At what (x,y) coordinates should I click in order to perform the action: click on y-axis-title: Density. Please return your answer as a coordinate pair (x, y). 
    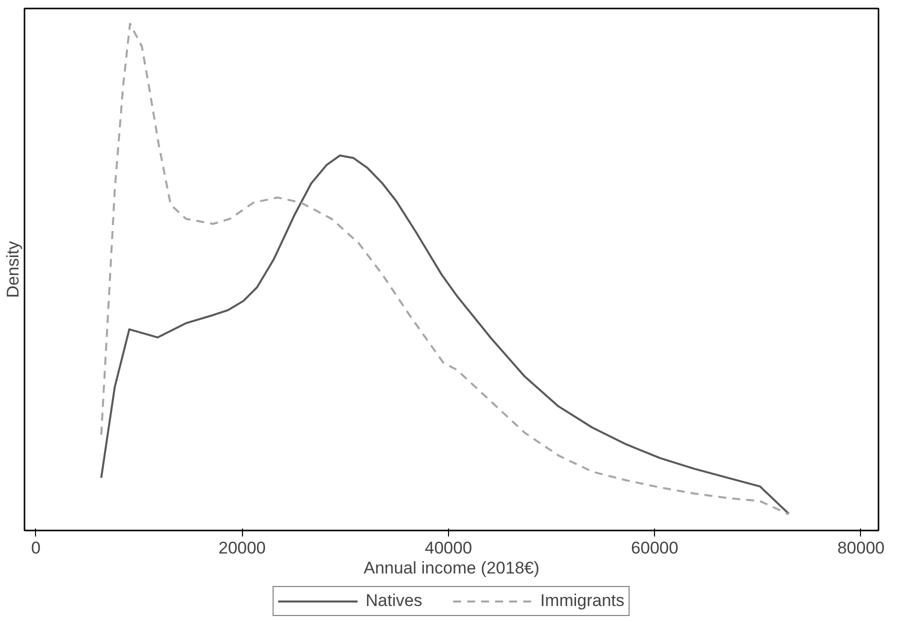
    Looking at the image, I should click on (13, 269).